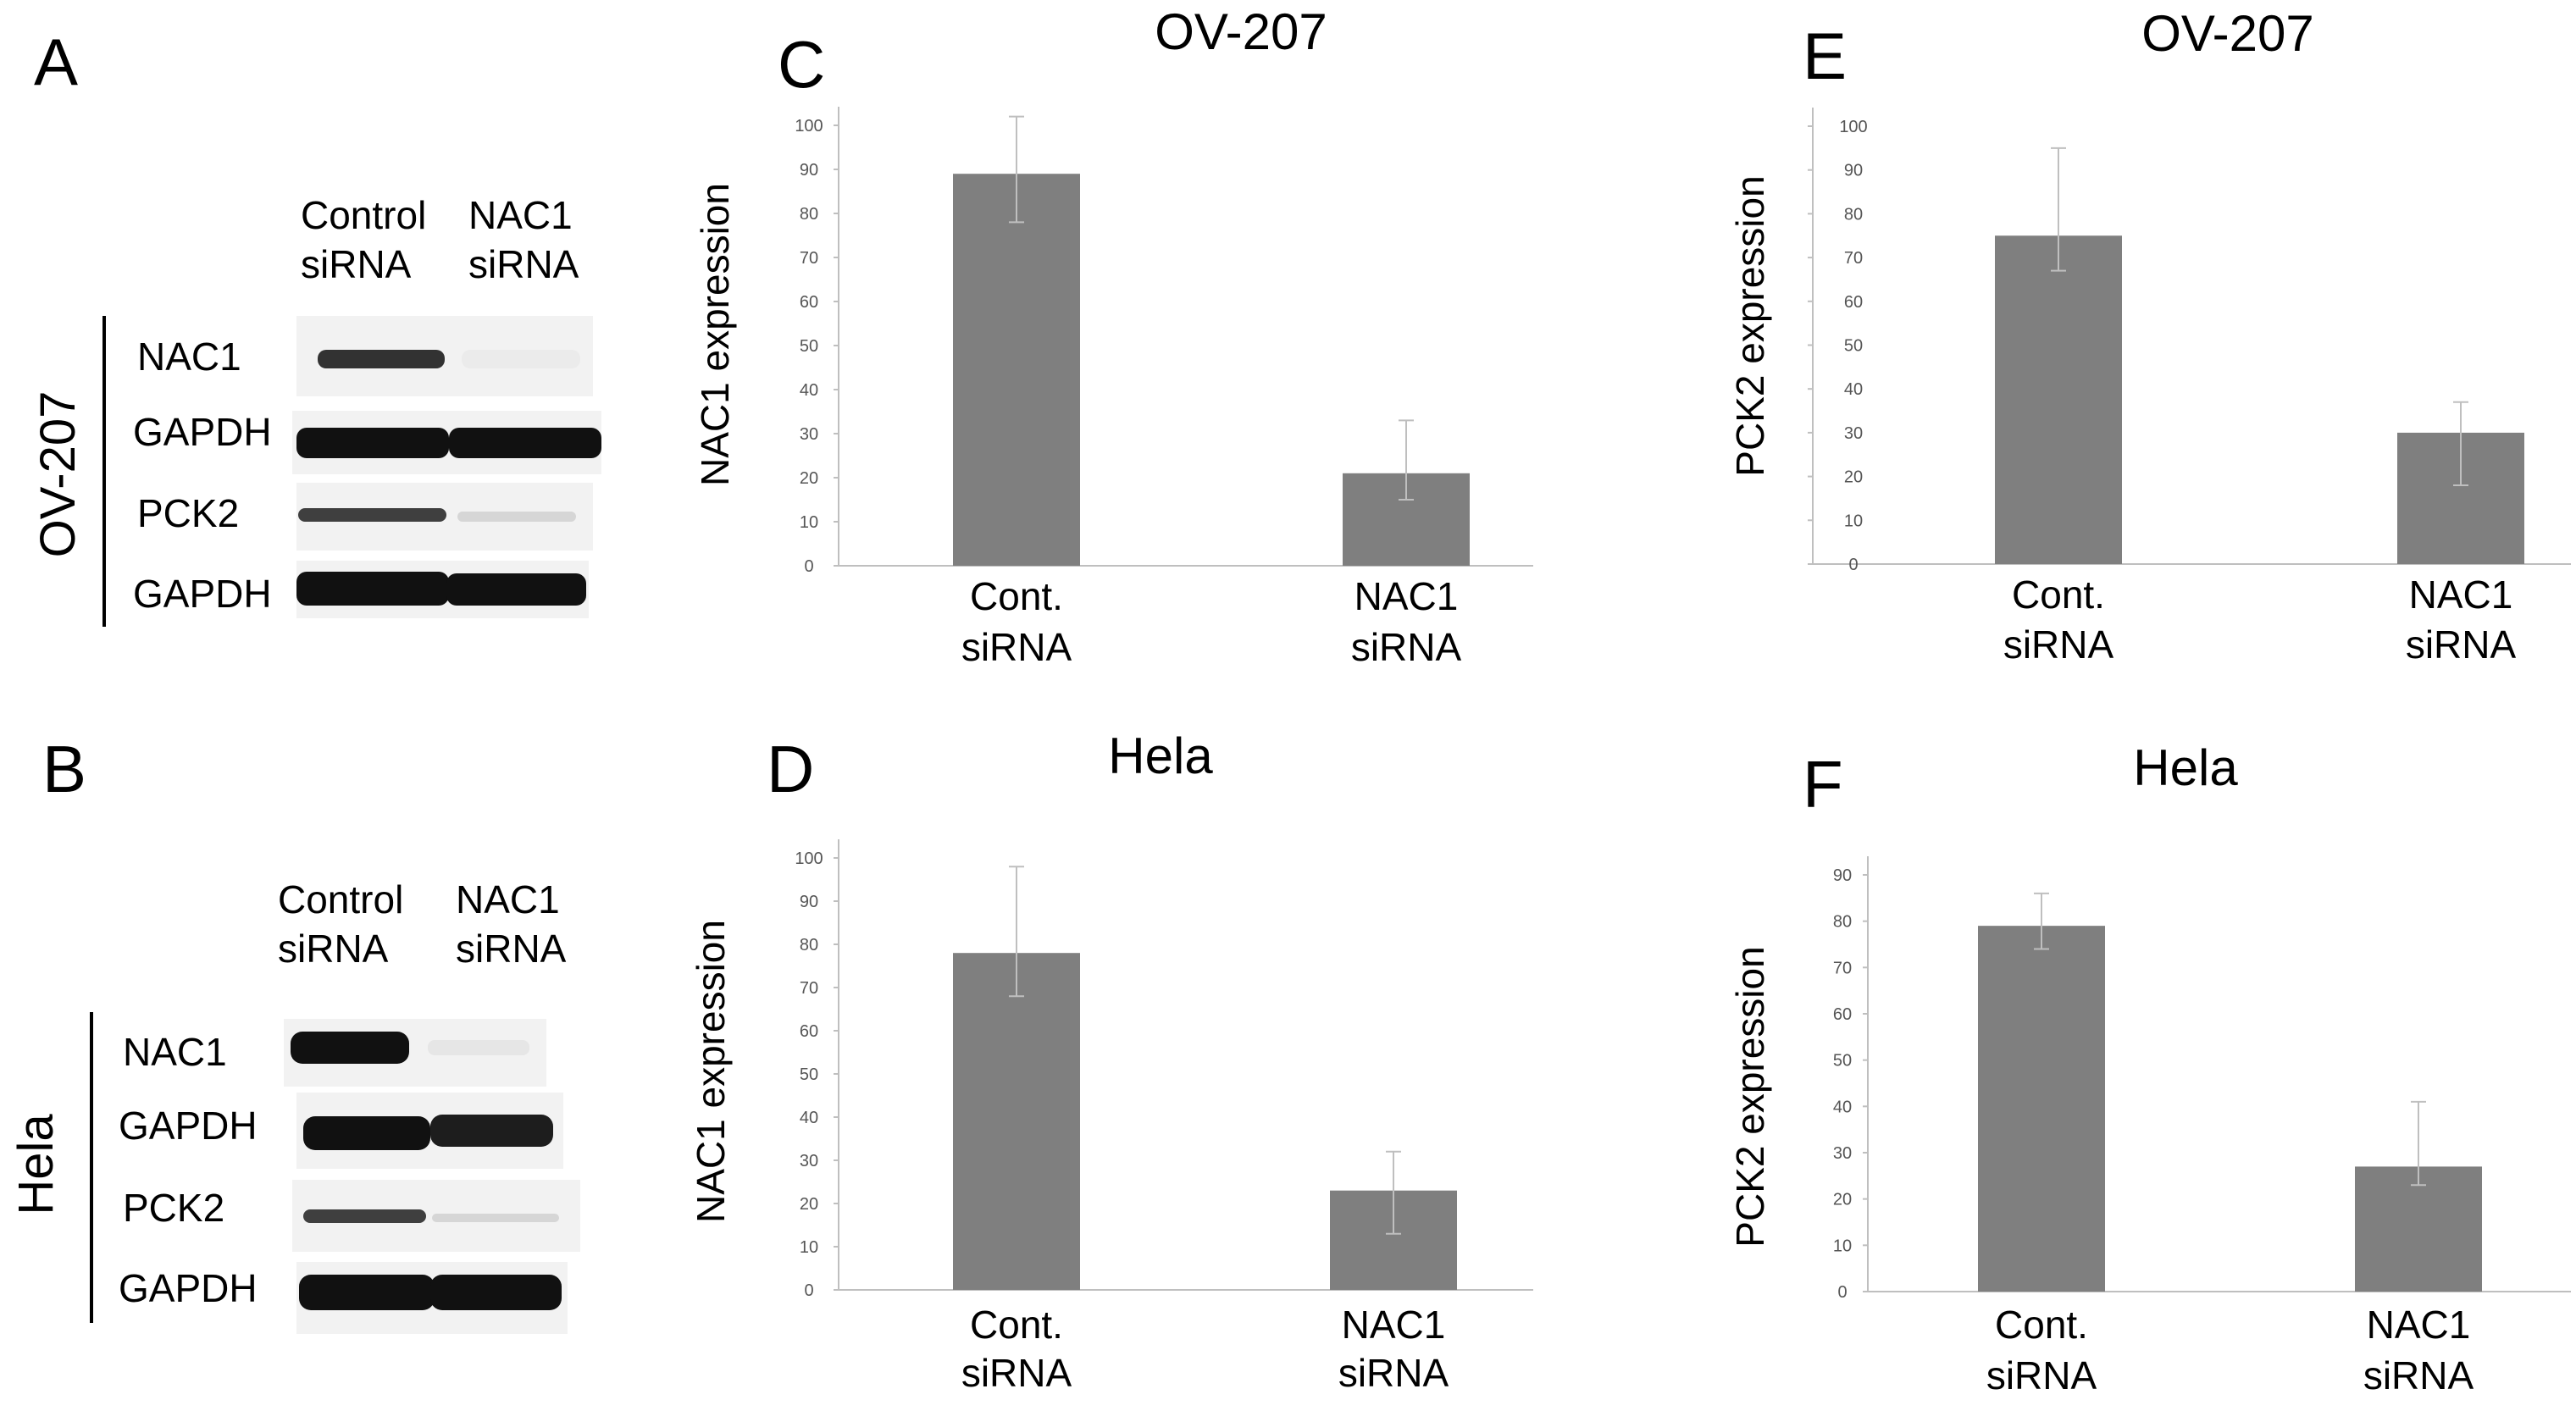  What do you see at coordinates (1016, 647) in the screenshot?
I see `chart-c-category-1-line2: siRNA` at bounding box center [1016, 647].